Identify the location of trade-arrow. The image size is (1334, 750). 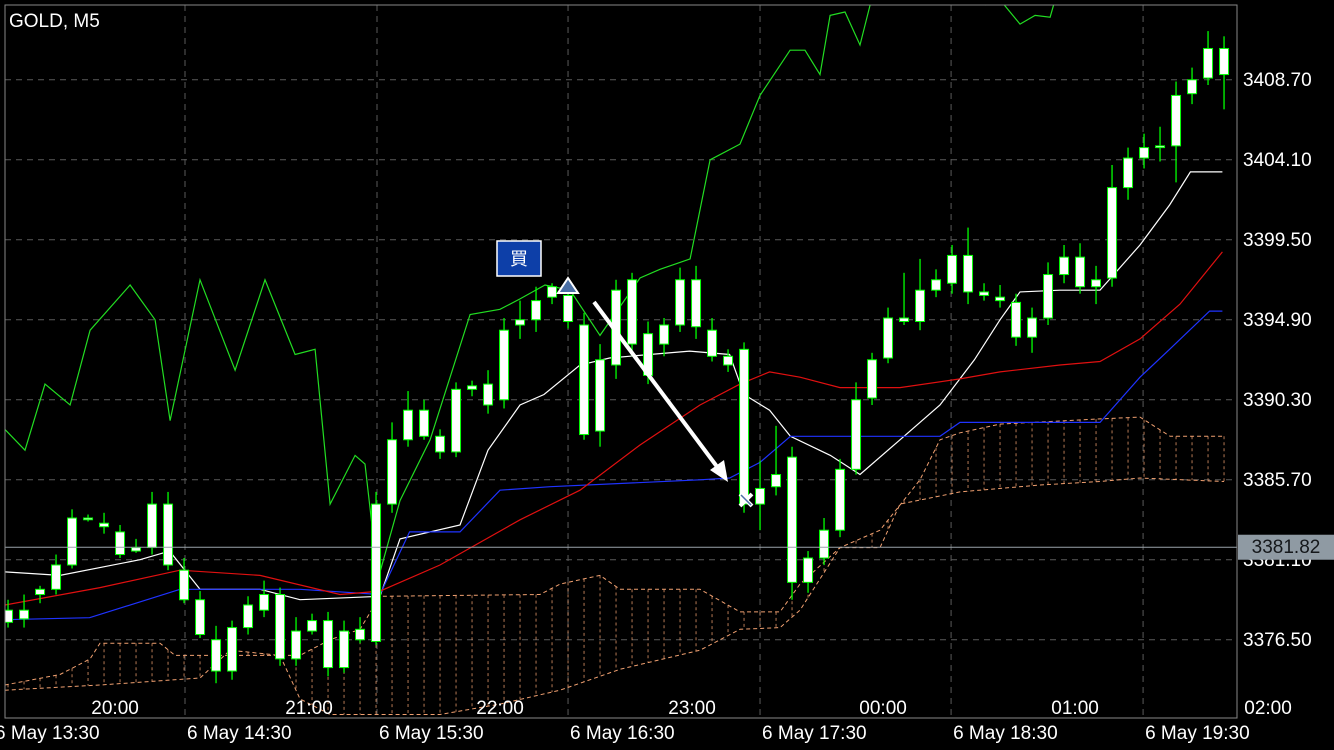
(656, 385).